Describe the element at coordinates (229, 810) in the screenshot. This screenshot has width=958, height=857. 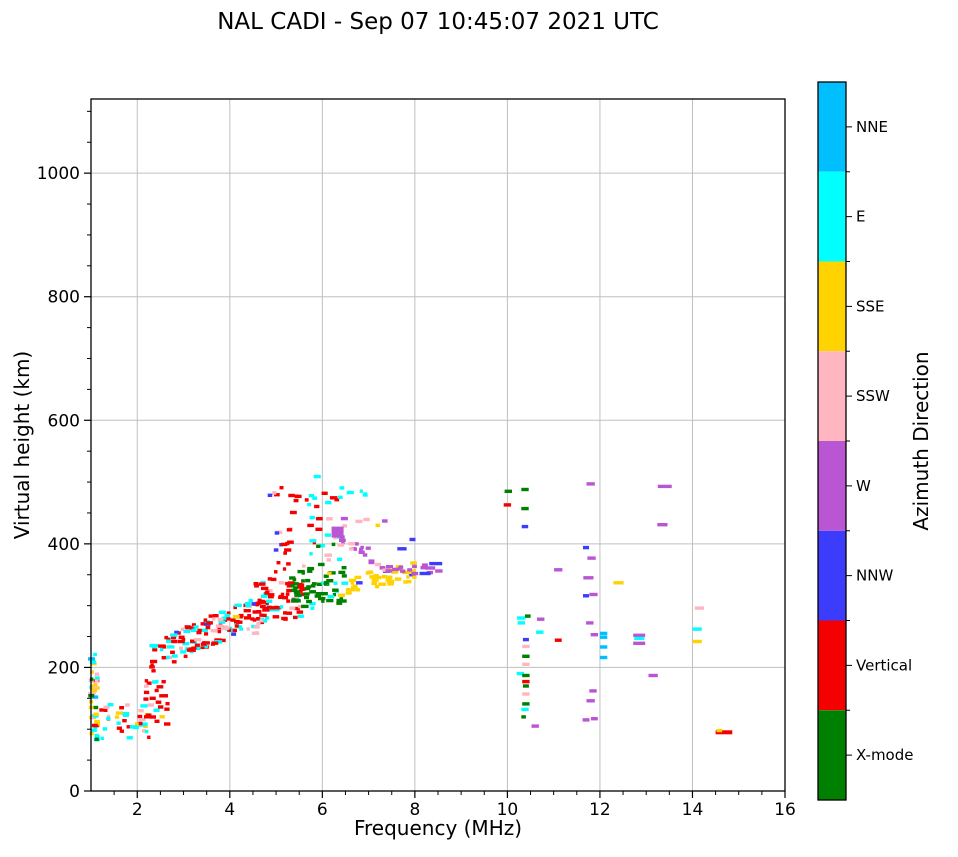
I see `x-tick-label: 4` at that location.